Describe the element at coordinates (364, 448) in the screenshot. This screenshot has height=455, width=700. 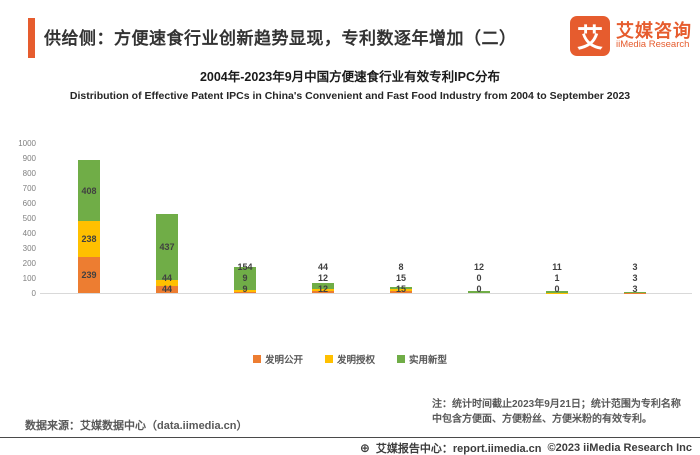
I see `globe-icon: ⊕` at that location.